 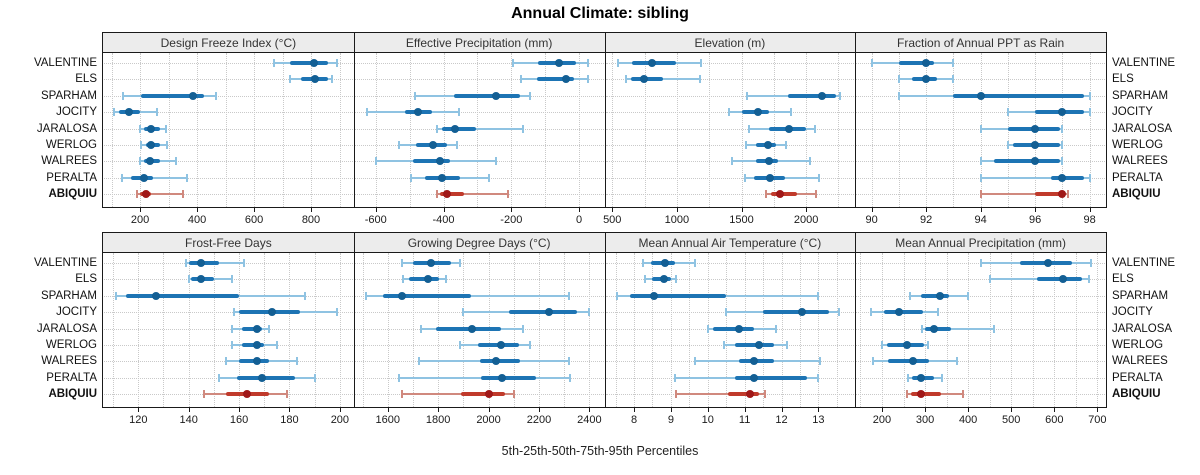 What do you see at coordinates (569, 361) in the screenshot?
I see `walrees-cap-95th` at bounding box center [569, 361].